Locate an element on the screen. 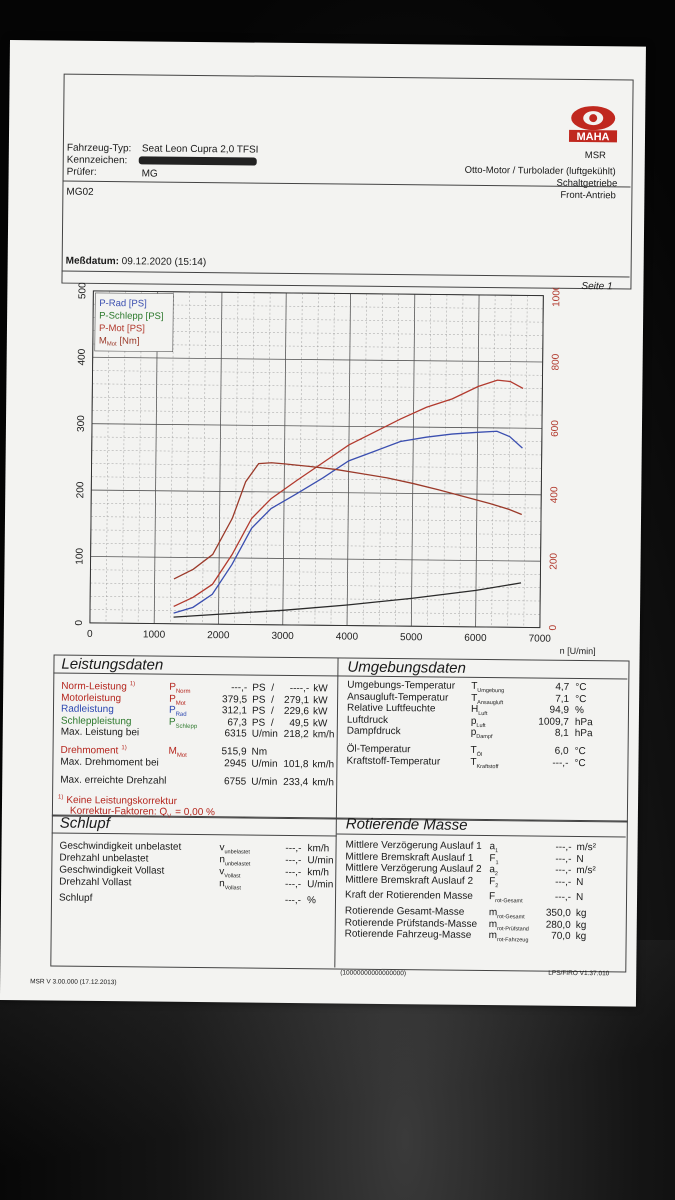 The image size is (675, 1200). report-code: MG02 is located at coordinates (80, 192).